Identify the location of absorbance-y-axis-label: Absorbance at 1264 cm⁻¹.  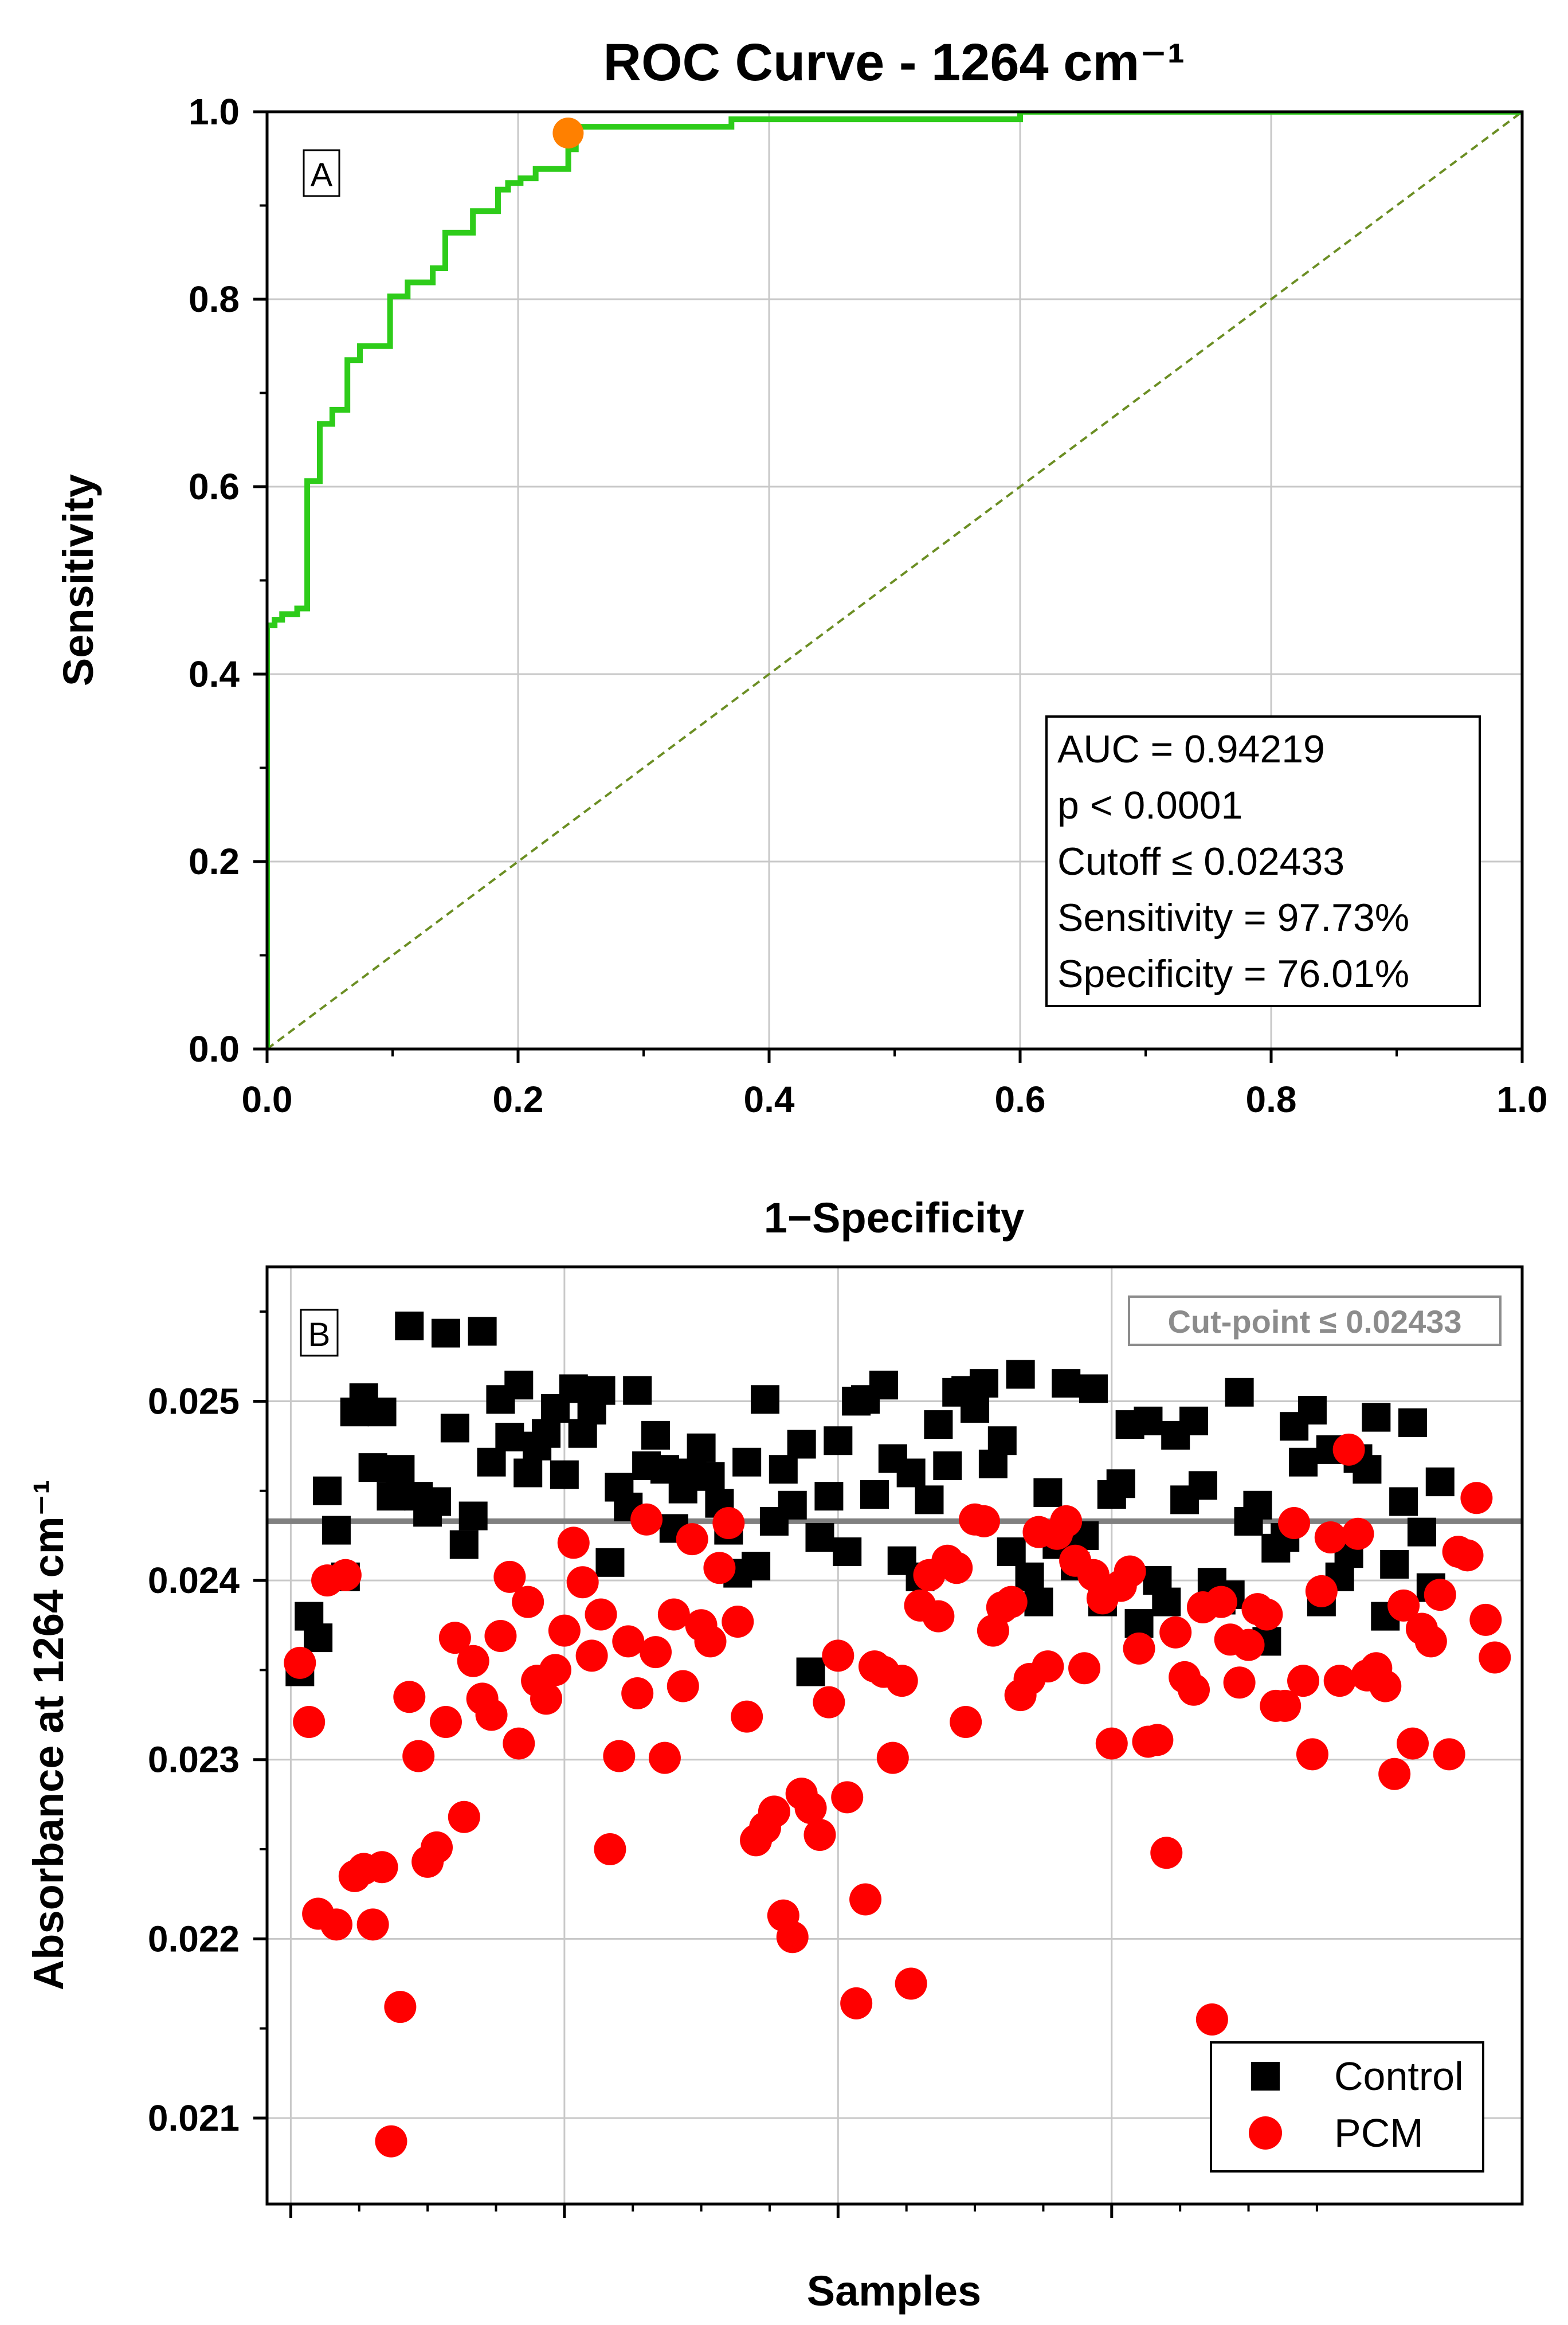
(48, 1735).